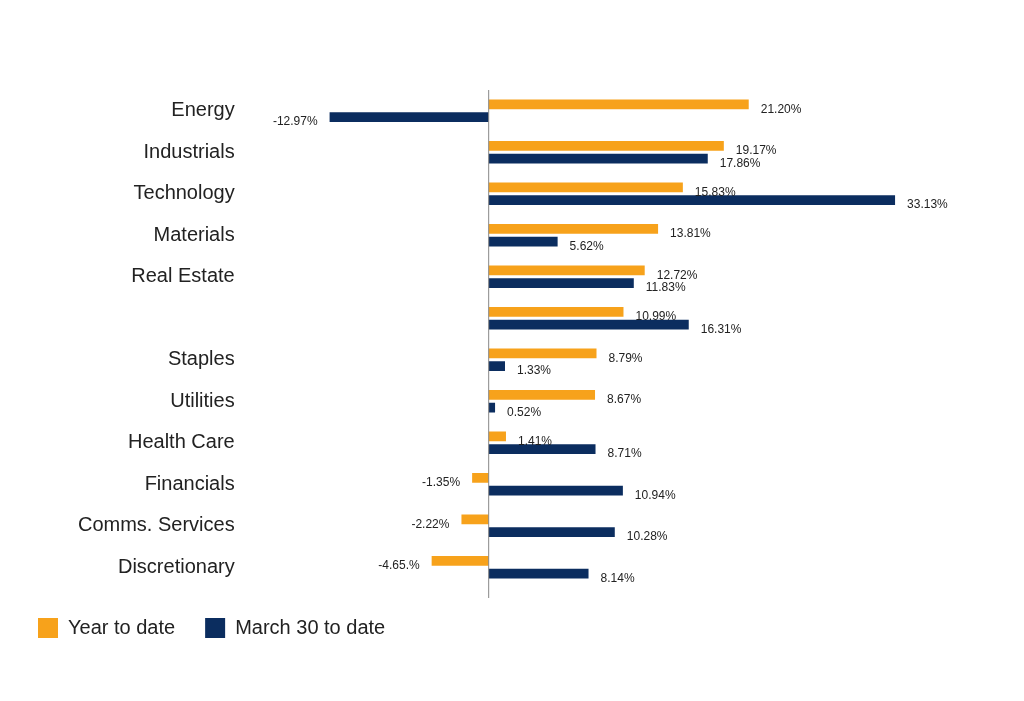  Describe the element at coordinates (721, 328) in the screenshot. I see `data-label: 16.31%` at that location.